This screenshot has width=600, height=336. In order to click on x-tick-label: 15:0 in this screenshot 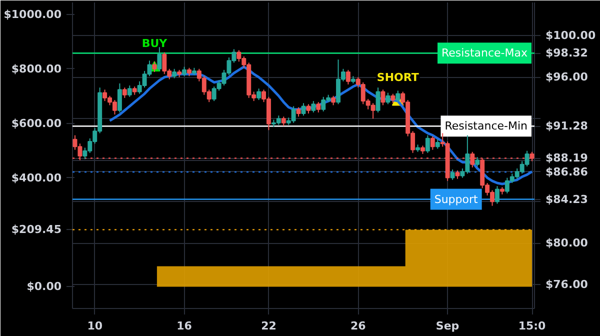, I will do `click(532, 326)`.